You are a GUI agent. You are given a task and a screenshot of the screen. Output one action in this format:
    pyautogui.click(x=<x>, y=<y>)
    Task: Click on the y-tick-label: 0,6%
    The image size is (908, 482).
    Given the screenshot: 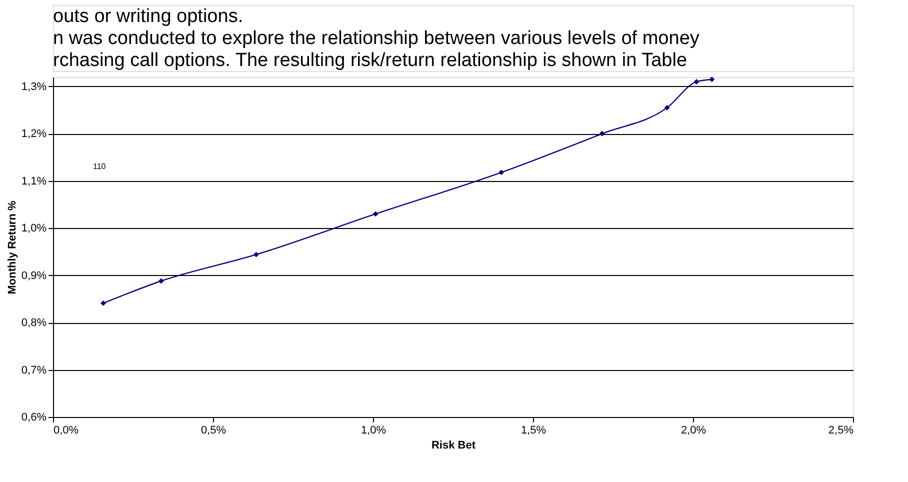 What is the action you would take?
    pyautogui.click(x=34, y=418)
    